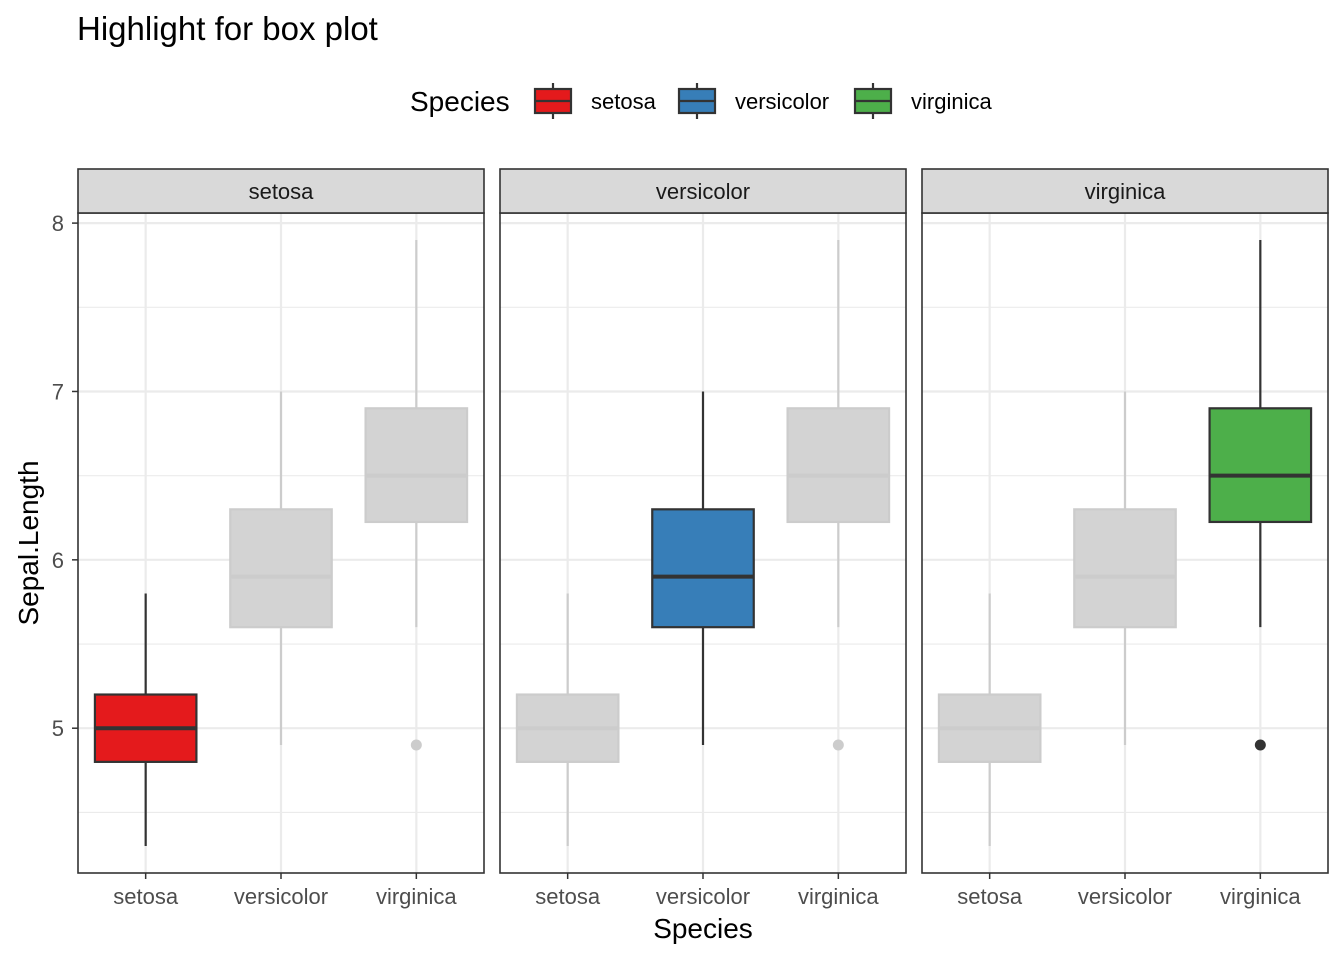  I want to click on y-axis-title: Sepal.Length, so click(28, 542).